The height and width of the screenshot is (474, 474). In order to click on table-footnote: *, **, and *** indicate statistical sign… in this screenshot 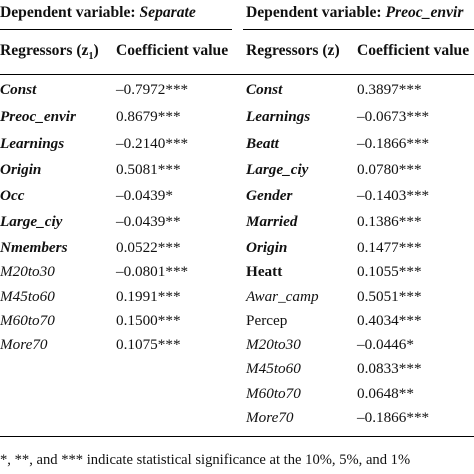, I will do `click(205, 460)`.